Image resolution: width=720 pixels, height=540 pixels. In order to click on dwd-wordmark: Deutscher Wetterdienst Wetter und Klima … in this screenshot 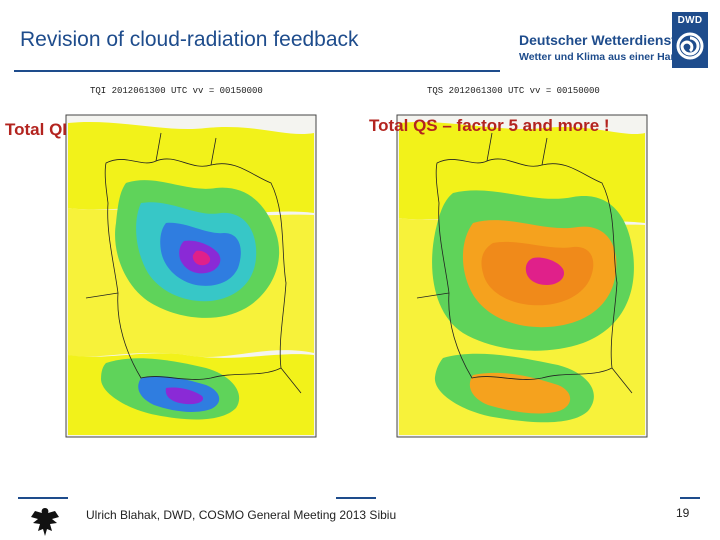, I will do `click(601, 47)`.